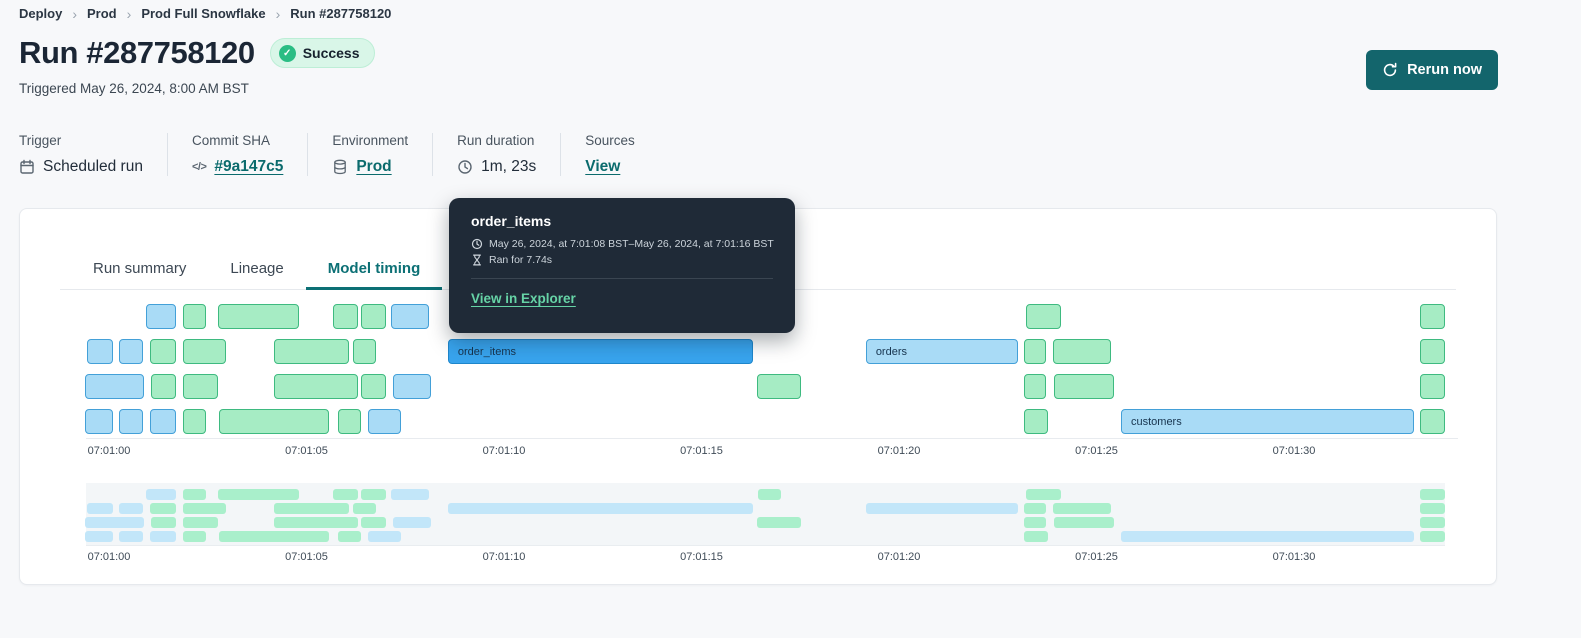 The width and height of the screenshot is (1581, 638). Describe the element at coordinates (509, 154) in the screenshot. I see `meta-run-duration: Run duration 1m, 23s` at that location.